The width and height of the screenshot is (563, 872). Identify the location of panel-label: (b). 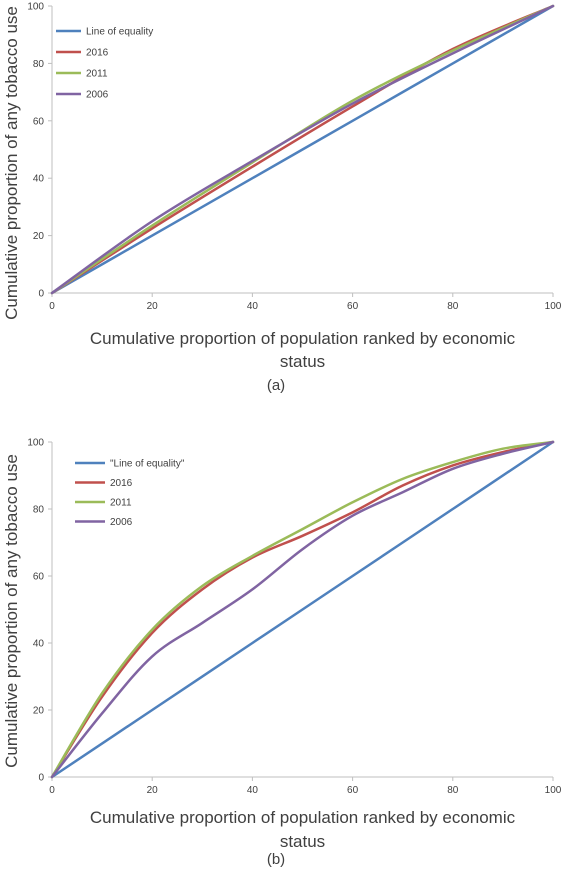
(276, 859).